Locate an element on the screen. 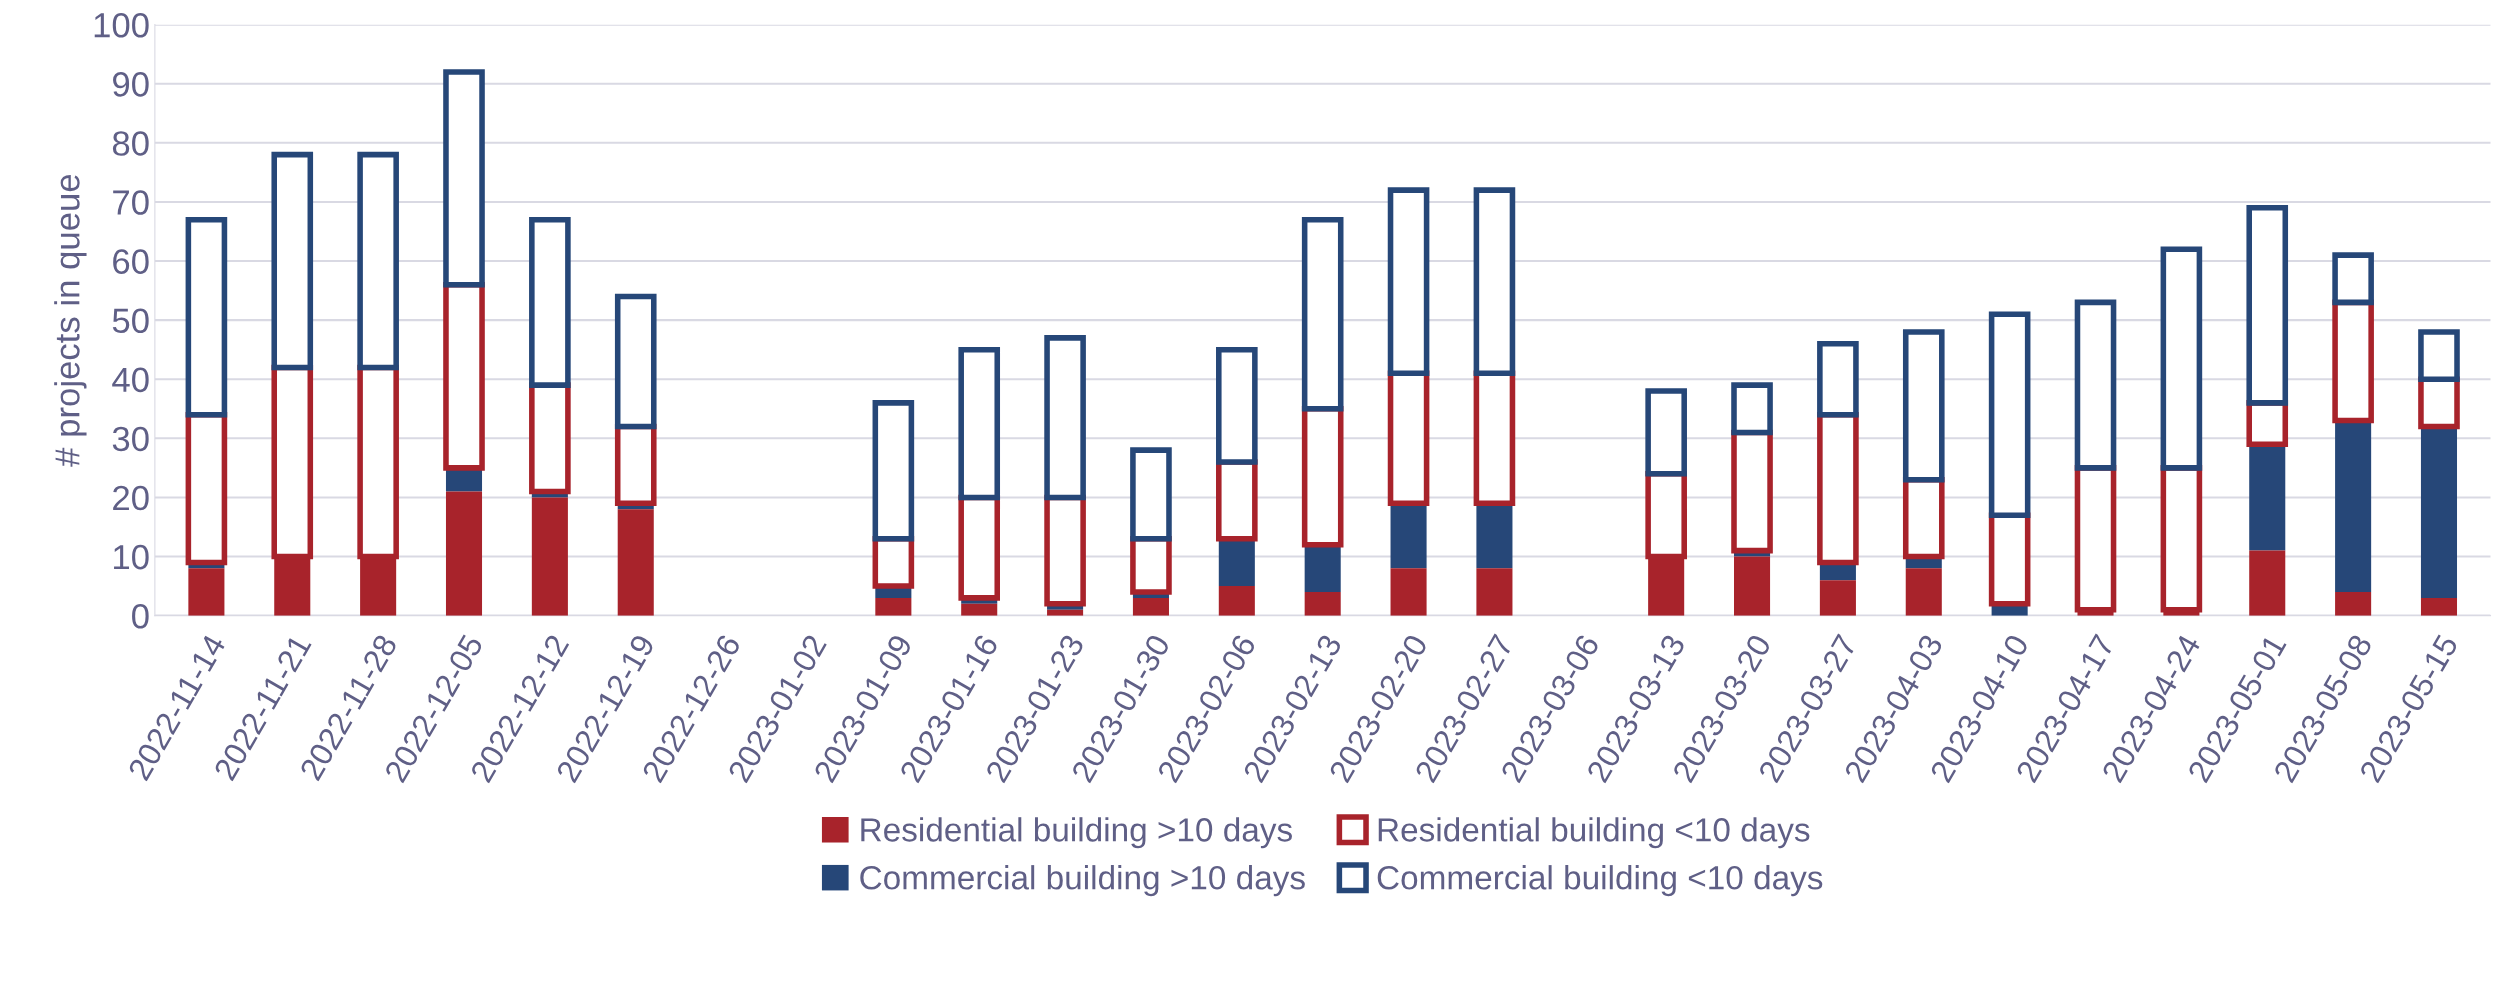  y-tick-label: 0 is located at coordinates (140, 616).